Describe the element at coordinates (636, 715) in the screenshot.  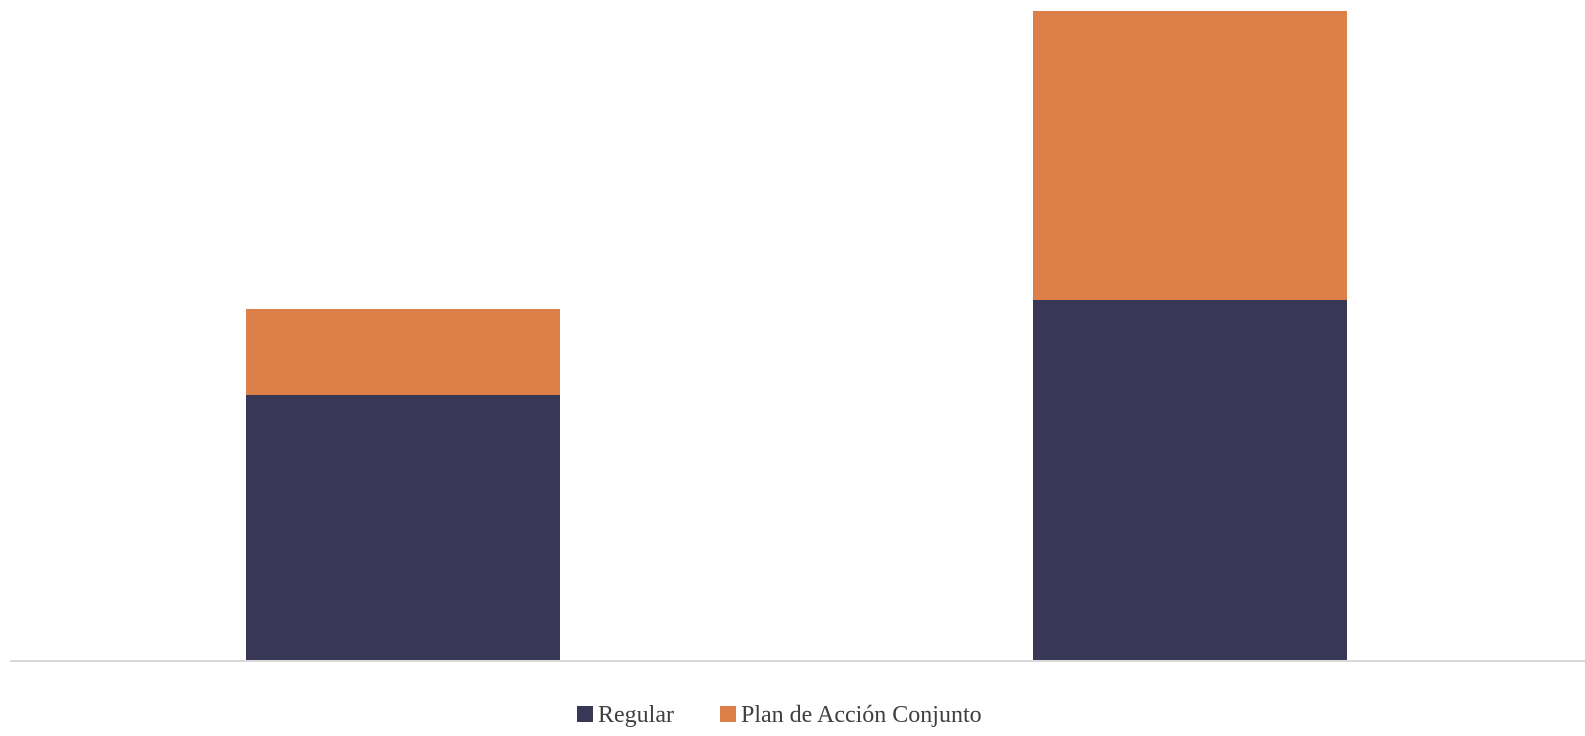
I see `legend-label-regular: Regular` at that location.